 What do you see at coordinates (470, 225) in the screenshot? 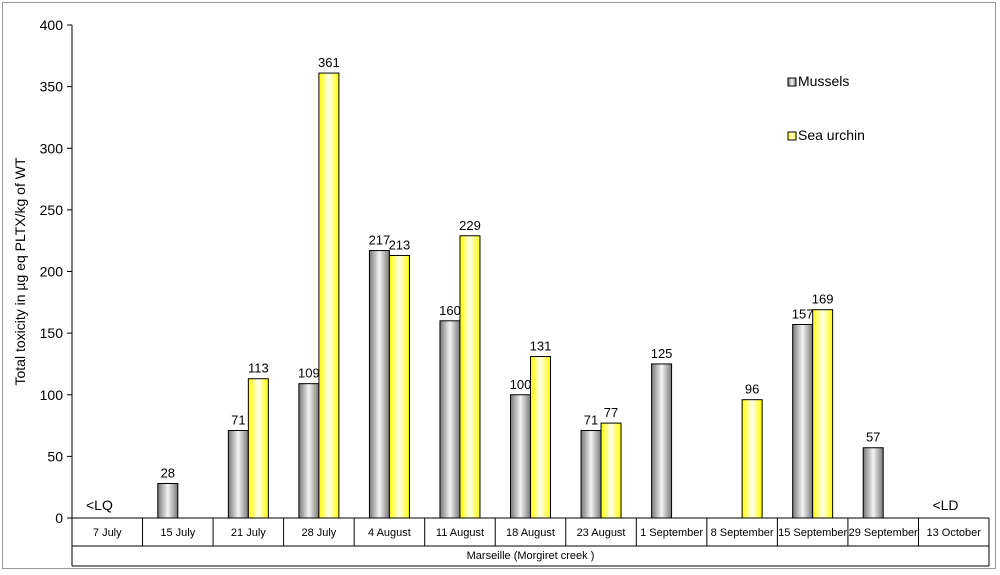
I see `data-label: 229` at bounding box center [470, 225].